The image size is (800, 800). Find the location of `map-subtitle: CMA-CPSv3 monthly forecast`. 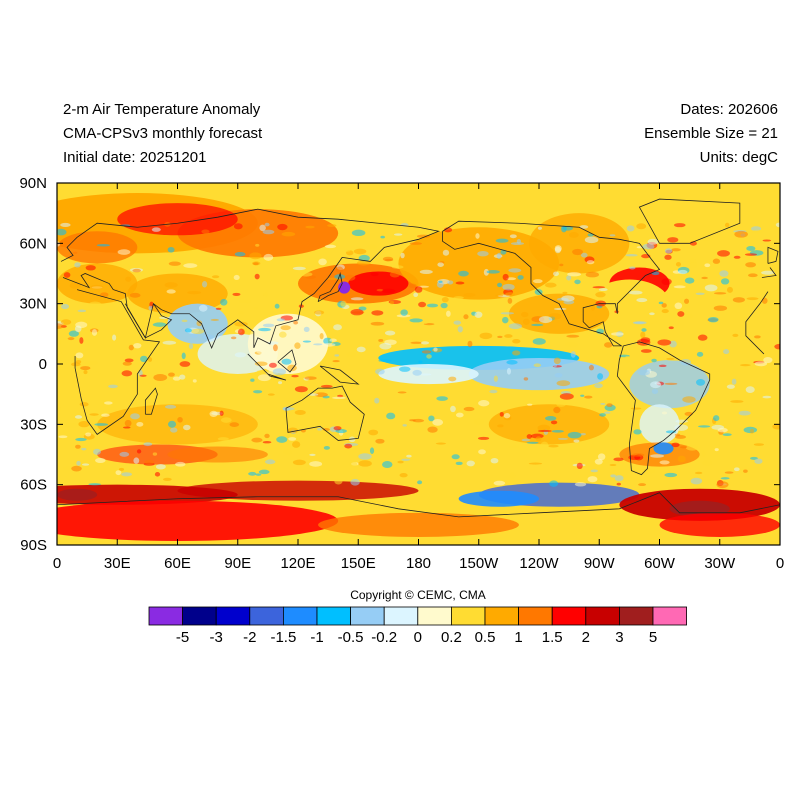

map-subtitle: CMA-CPSv3 monthly forecast is located at coordinates (163, 133).